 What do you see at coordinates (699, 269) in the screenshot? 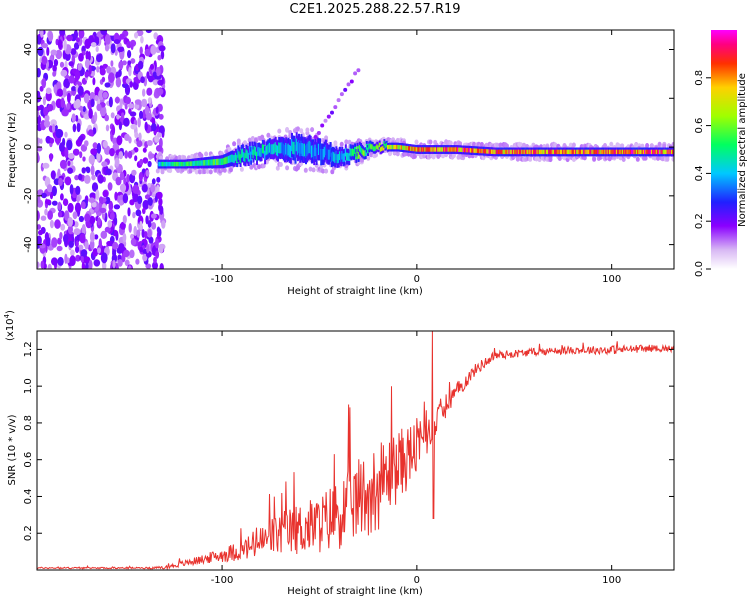
I see `colorbar-tick-label: 0.0` at bounding box center [699, 269].